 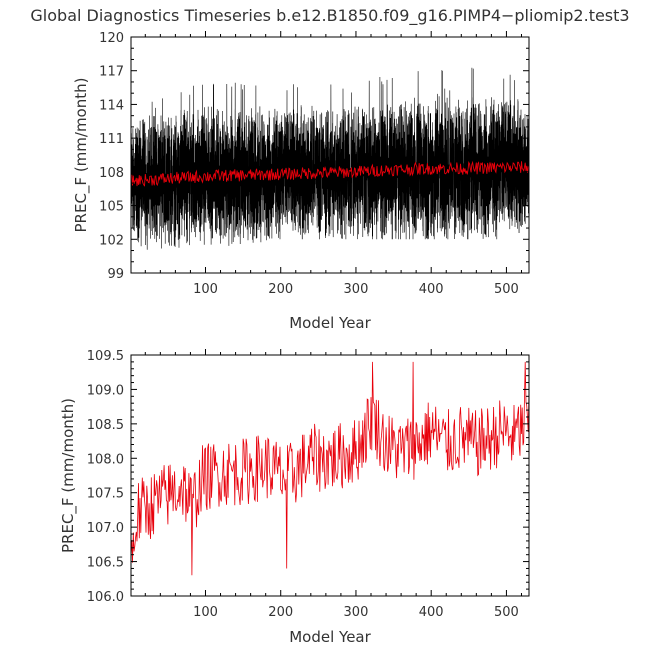 What do you see at coordinates (105, 425) in the screenshot?
I see `y-tick-label: 108.5` at bounding box center [105, 425].